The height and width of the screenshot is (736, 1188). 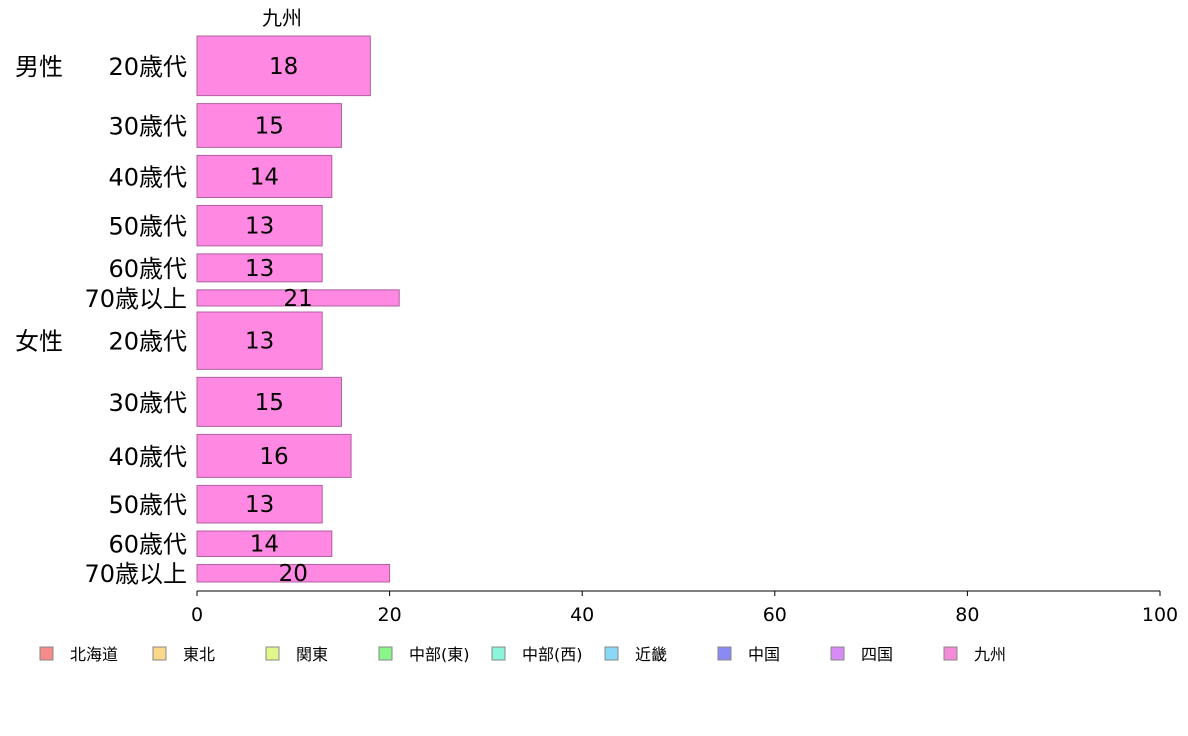 I want to click on x-tick-label: 80, so click(x=967, y=615).